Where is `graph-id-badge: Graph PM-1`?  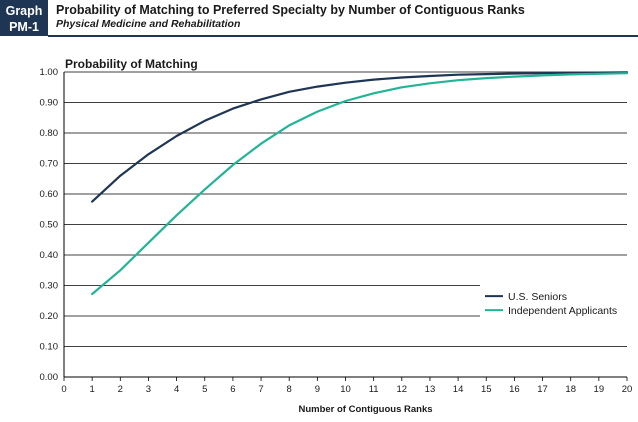
graph-id-badge: Graph PM-1 is located at coordinates (24, 18).